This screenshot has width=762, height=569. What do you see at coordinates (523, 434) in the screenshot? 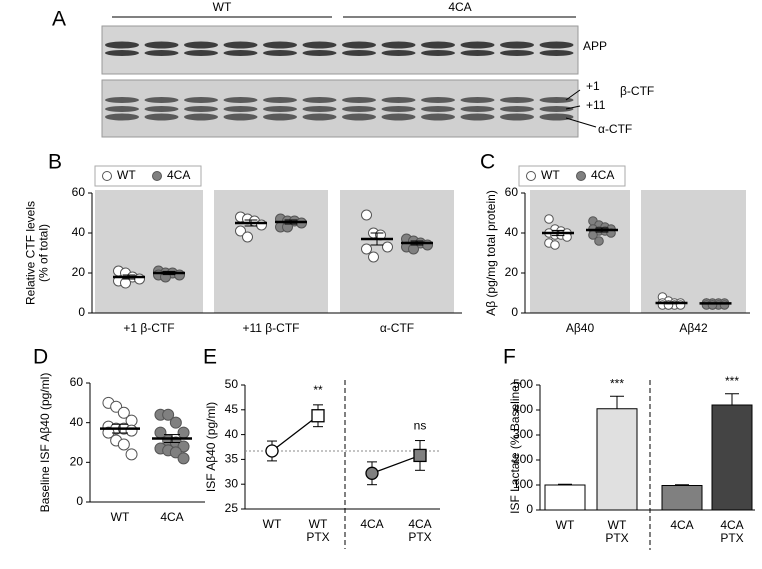
I see `y-tick-label: 300` at bounding box center [523, 434].